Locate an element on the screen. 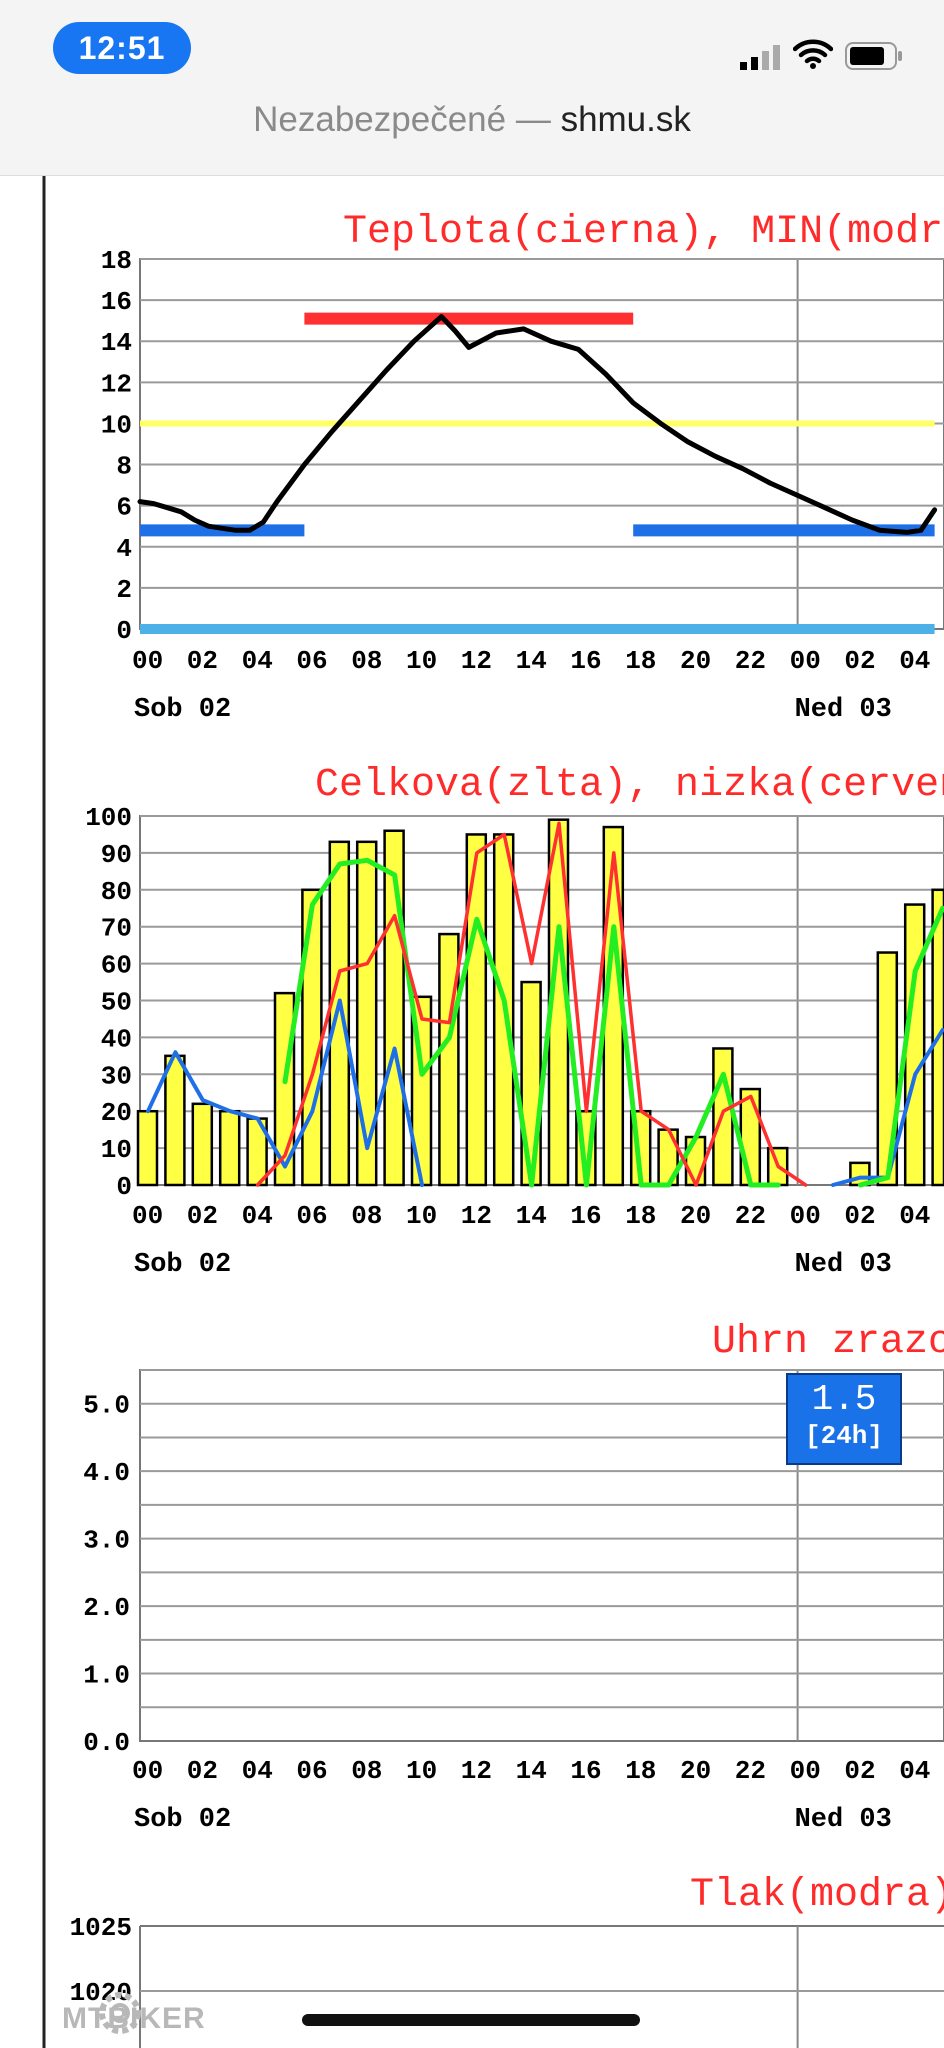 This screenshot has width=944, height=2048. wifi-icon is located at coordinates (813, 54).